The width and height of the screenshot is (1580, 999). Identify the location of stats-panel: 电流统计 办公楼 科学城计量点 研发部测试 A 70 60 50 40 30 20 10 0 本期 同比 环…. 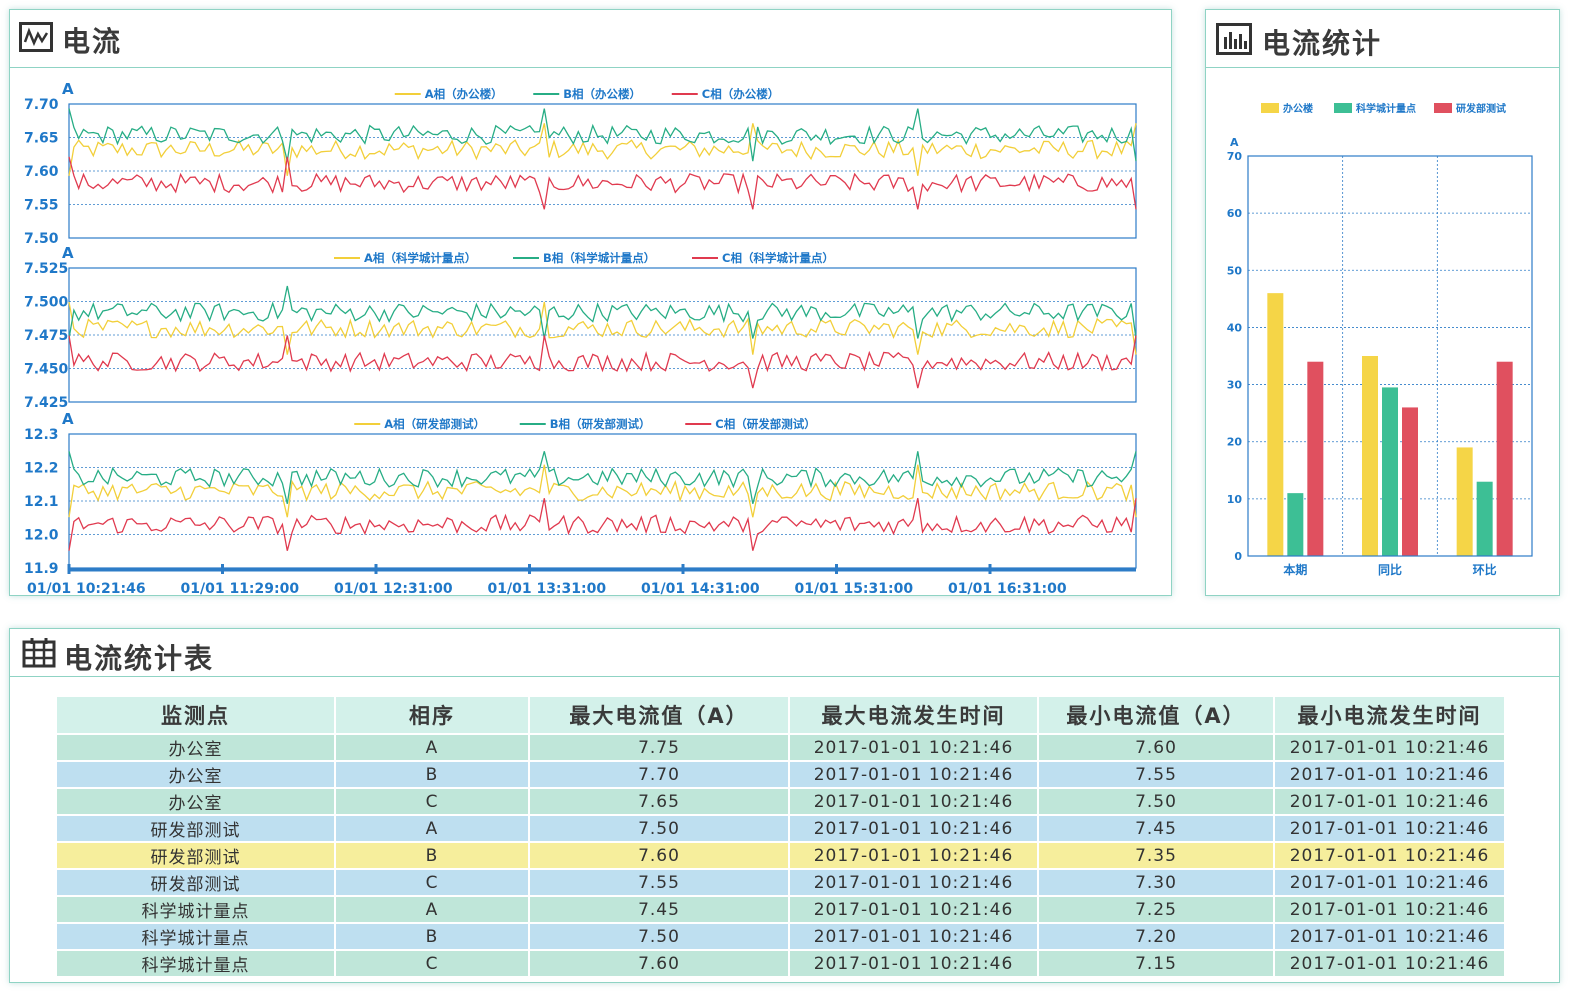
(1382, 302).